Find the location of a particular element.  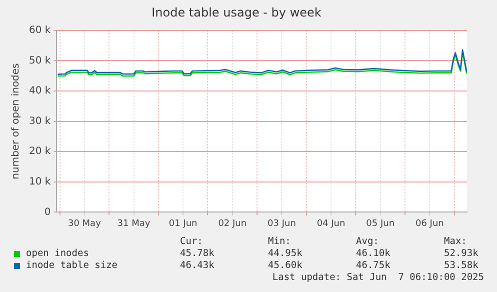

text: Cur: is located at coordinates (191, 241).